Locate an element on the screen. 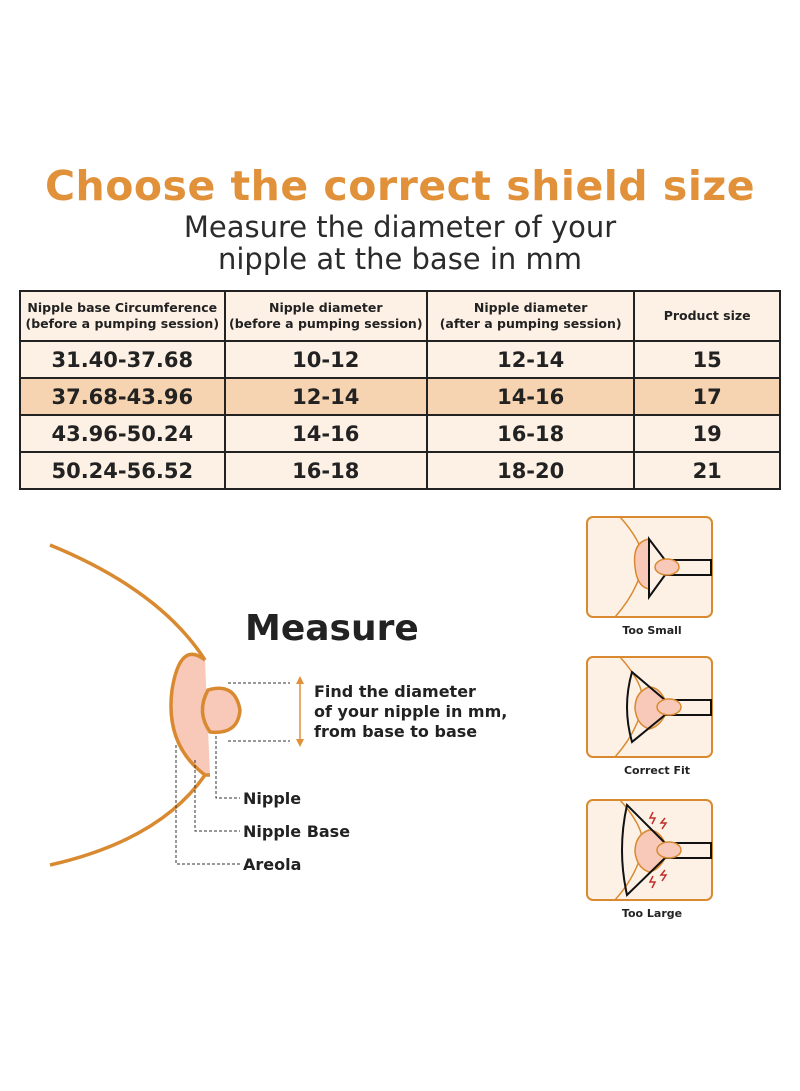  header-diameter-after: Nipple diameter (after a pumping session) is located at coordinates (530, 316).